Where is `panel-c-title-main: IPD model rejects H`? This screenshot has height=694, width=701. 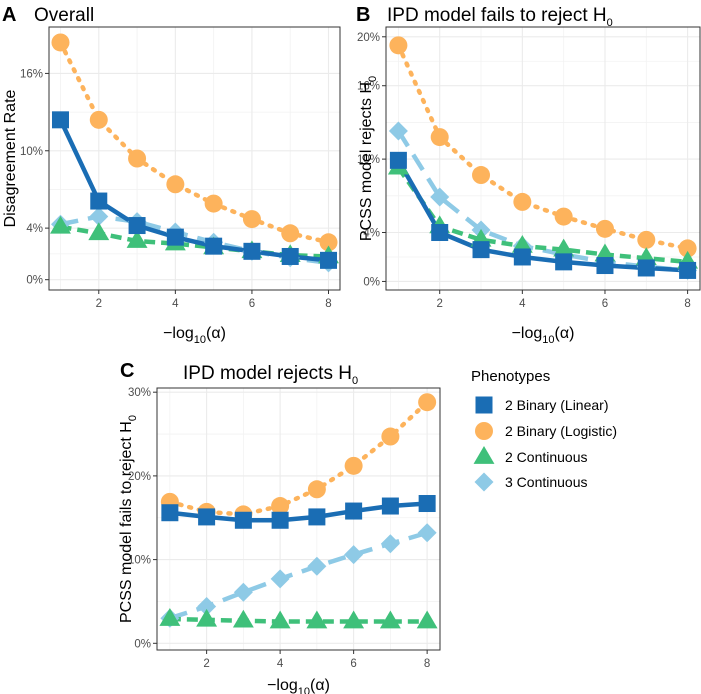 panel-c-title-main: IPD model rejects H is located at coordinates (267, 373).